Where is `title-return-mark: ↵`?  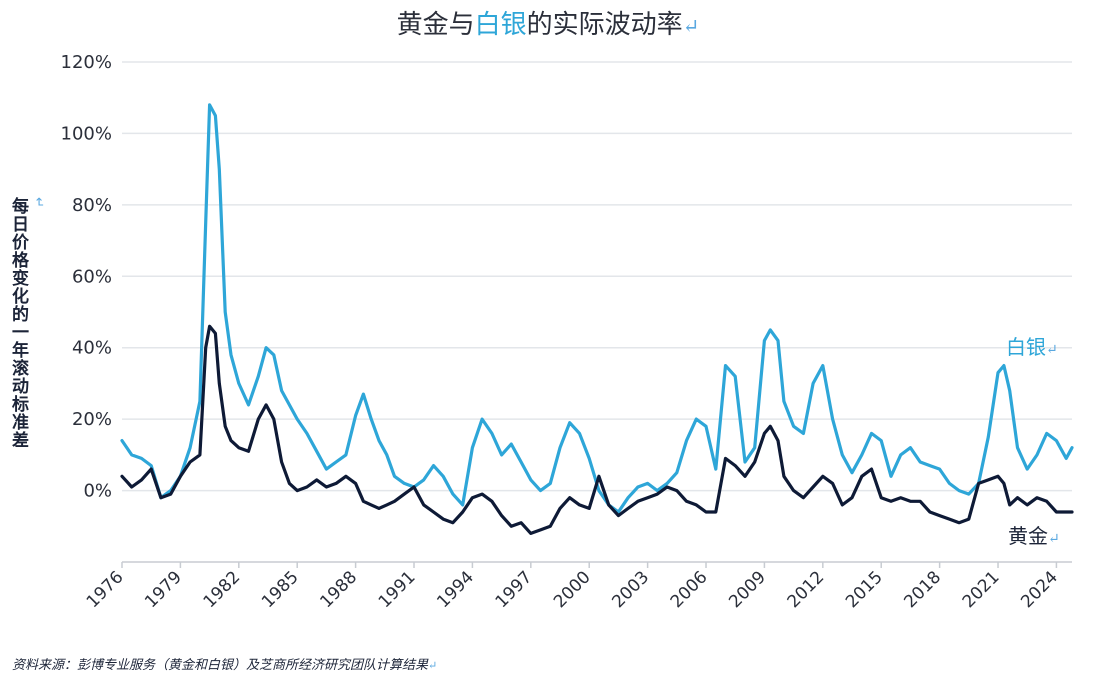
title-return-mark: ↵ is located at coordinates (691, 26).